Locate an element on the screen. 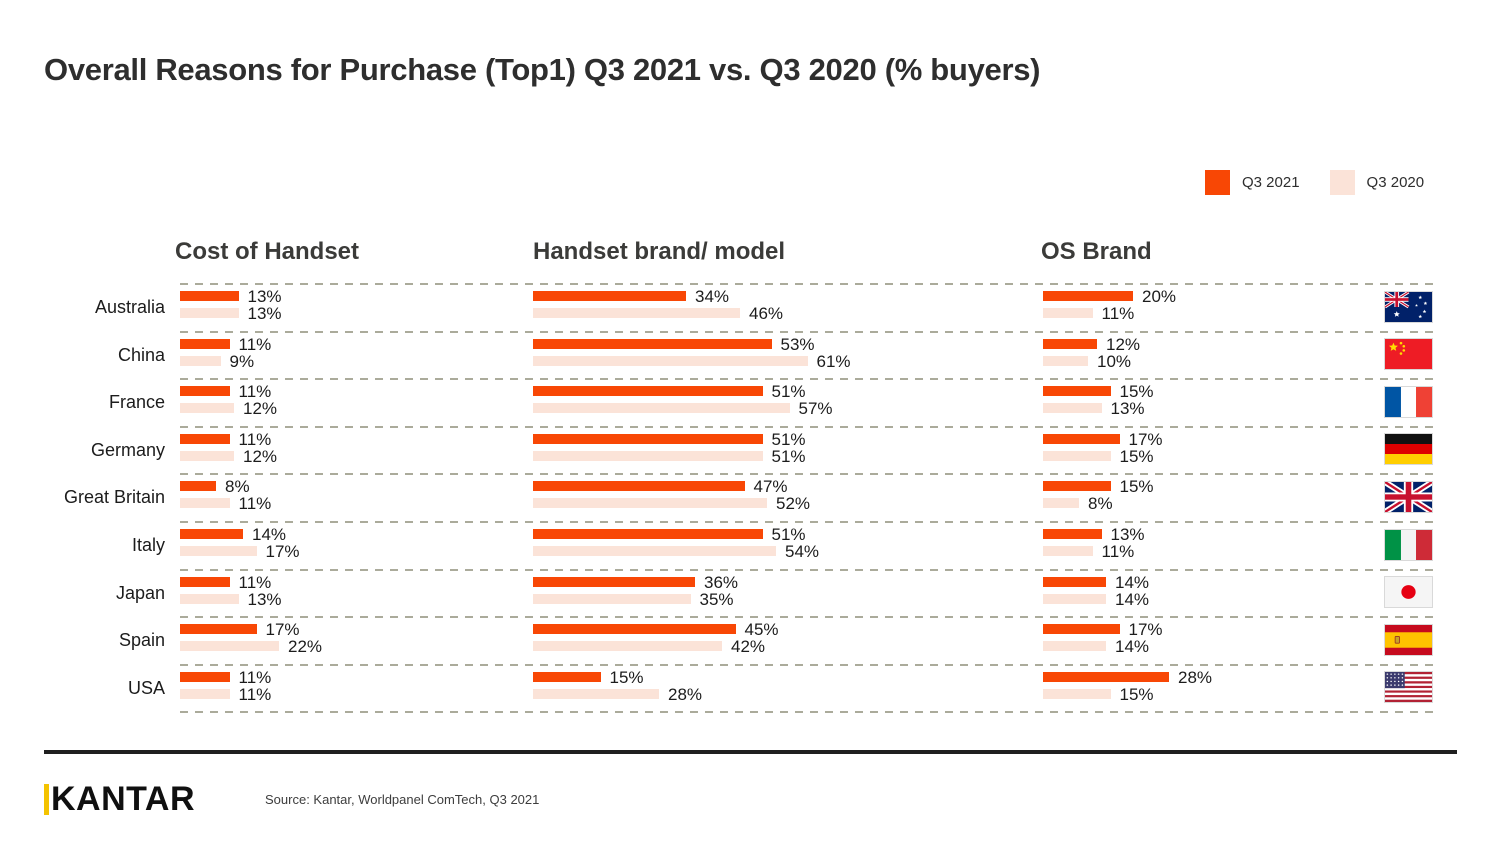  column-header-cost-of-handset: Cost of Handset is located at coordinates (267, 251).